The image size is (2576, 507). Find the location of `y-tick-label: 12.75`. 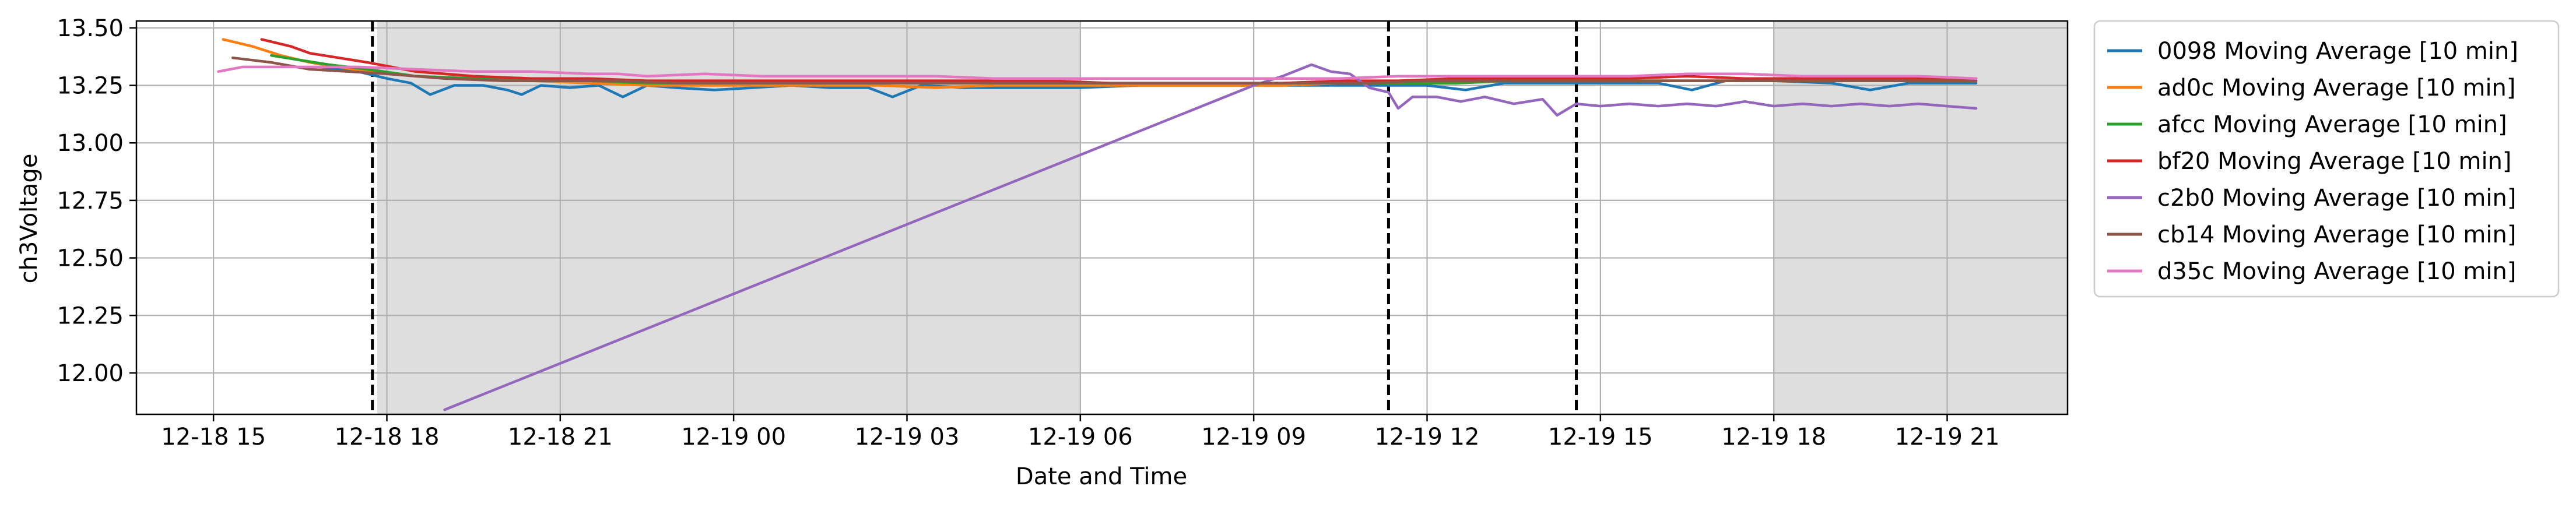

y-tick-label: 12.75 is located at coordinates (90, 201).